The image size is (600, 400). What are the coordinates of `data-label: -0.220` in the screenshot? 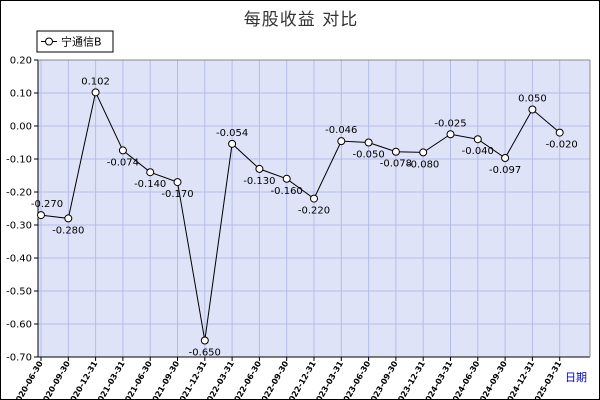 It's located at (314, 211).